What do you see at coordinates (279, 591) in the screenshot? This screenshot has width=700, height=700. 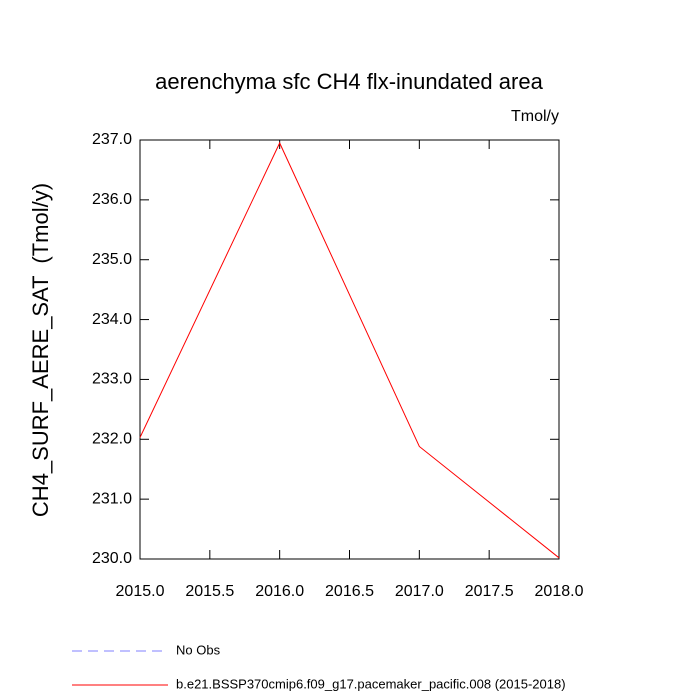 I see `x-tick-label: 2016.0` at bounding box center [279, 591].